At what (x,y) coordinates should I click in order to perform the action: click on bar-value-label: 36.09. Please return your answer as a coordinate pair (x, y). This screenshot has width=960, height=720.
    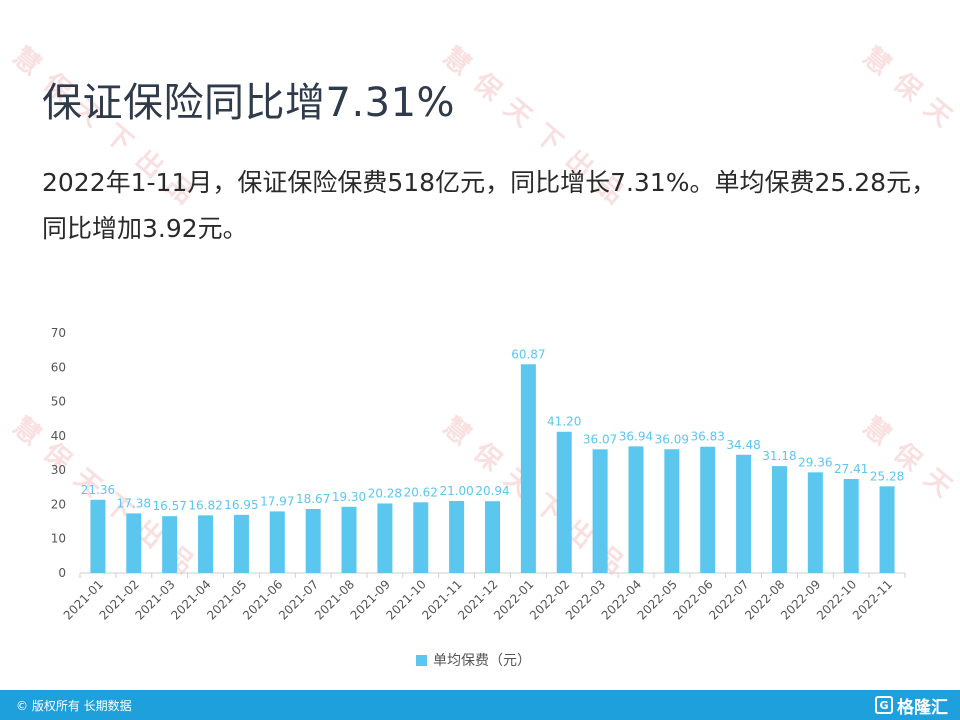
    Looking at the image, I should click on (672, 439).